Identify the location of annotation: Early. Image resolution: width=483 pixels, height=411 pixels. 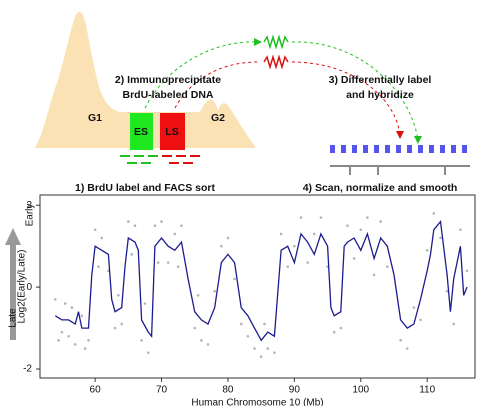
(30, 215).